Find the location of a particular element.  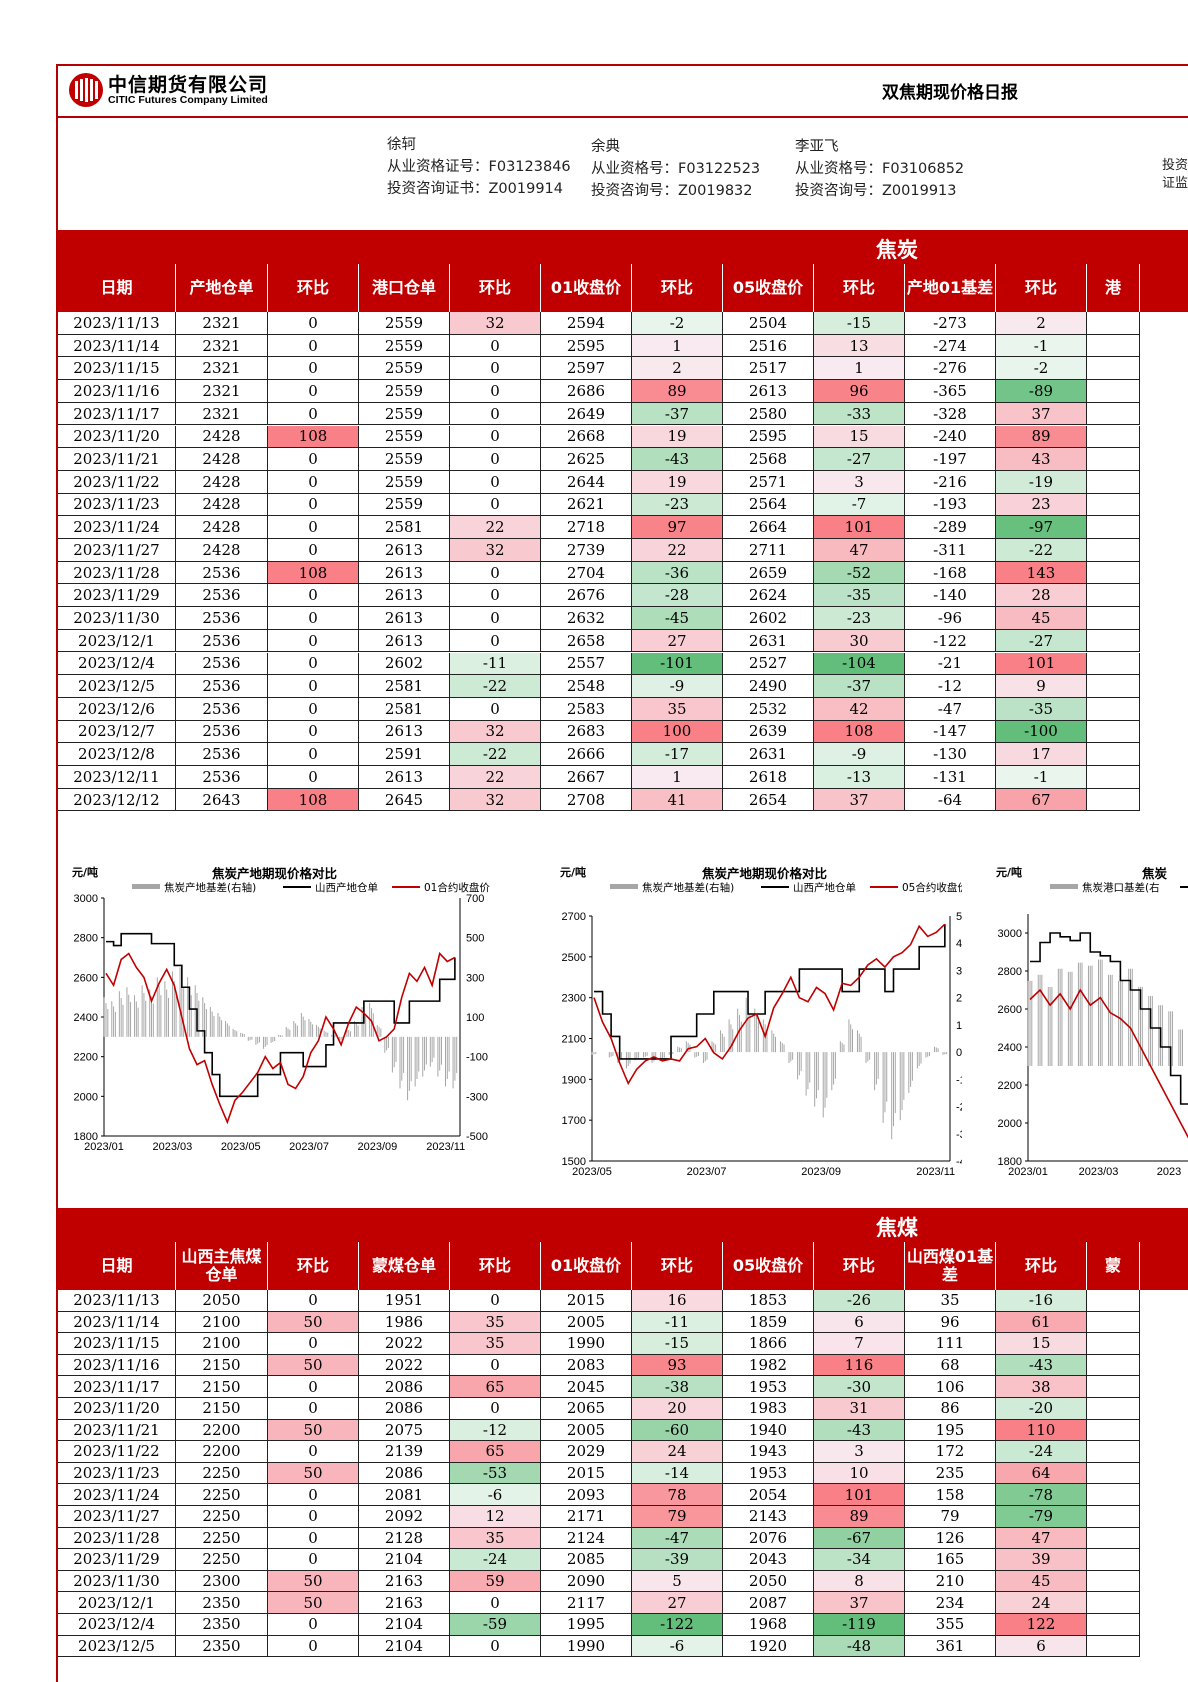

column-header: 产地仓单 is located at coordinates (222, 288).